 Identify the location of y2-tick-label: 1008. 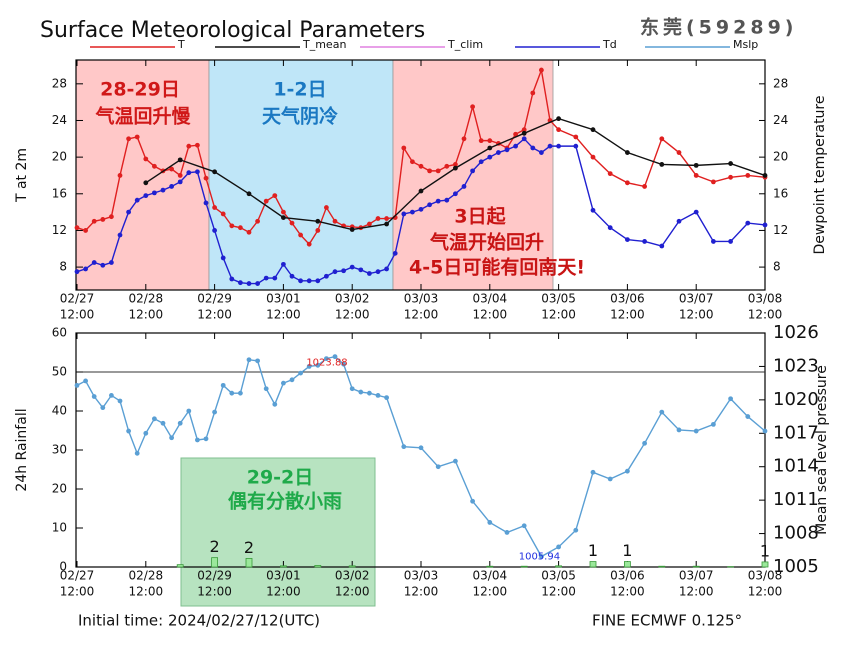
(796, 533).